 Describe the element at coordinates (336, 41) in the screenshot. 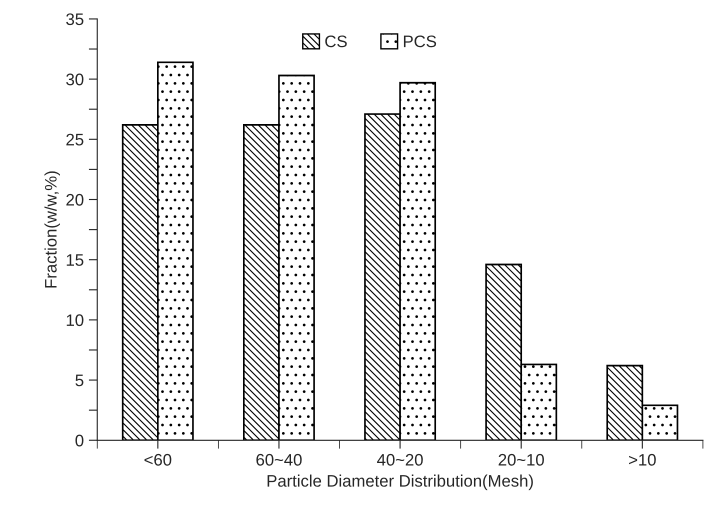

I see `legend-label: CS` at that location.